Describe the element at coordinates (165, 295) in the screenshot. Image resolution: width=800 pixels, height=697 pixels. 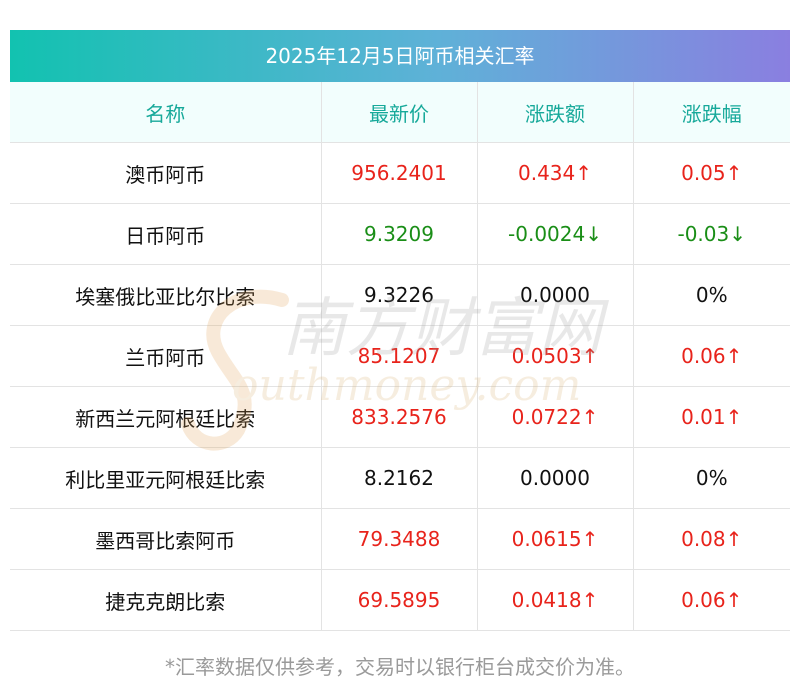
I see `cell-name: 埃塞俄比亚比尔比索` at that location.